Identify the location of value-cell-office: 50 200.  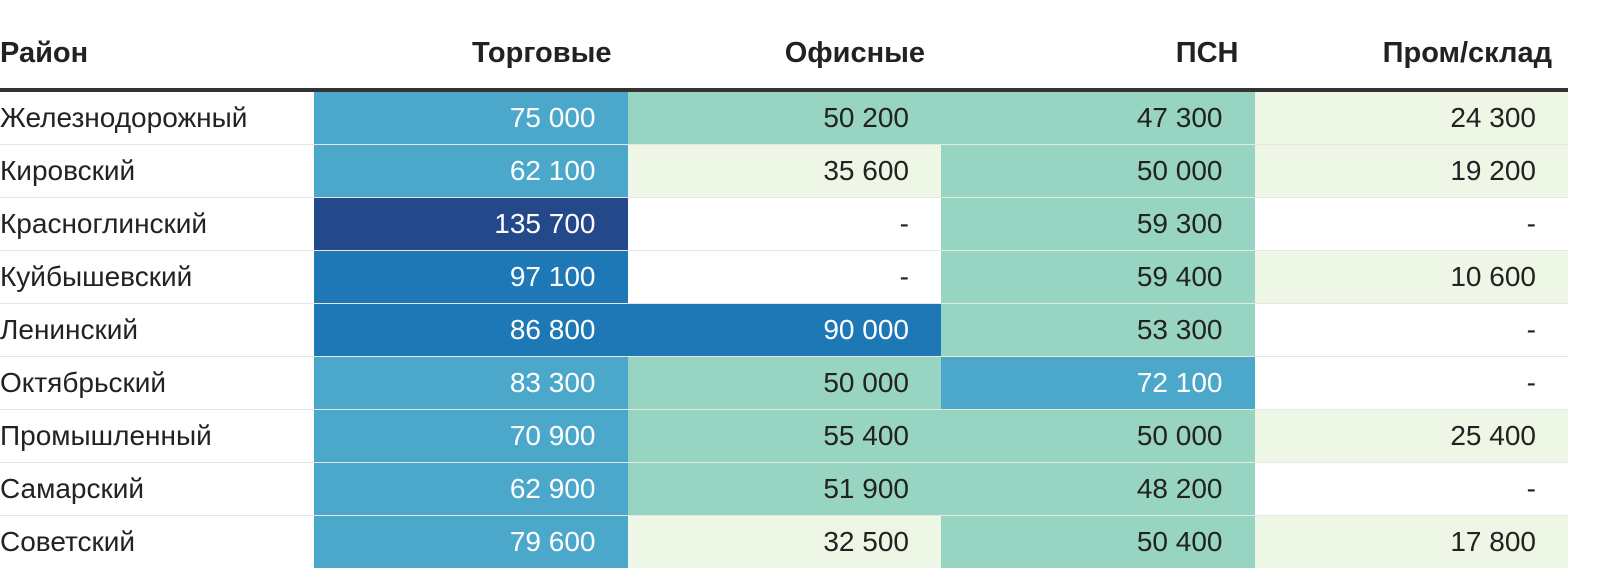
(784, 117).